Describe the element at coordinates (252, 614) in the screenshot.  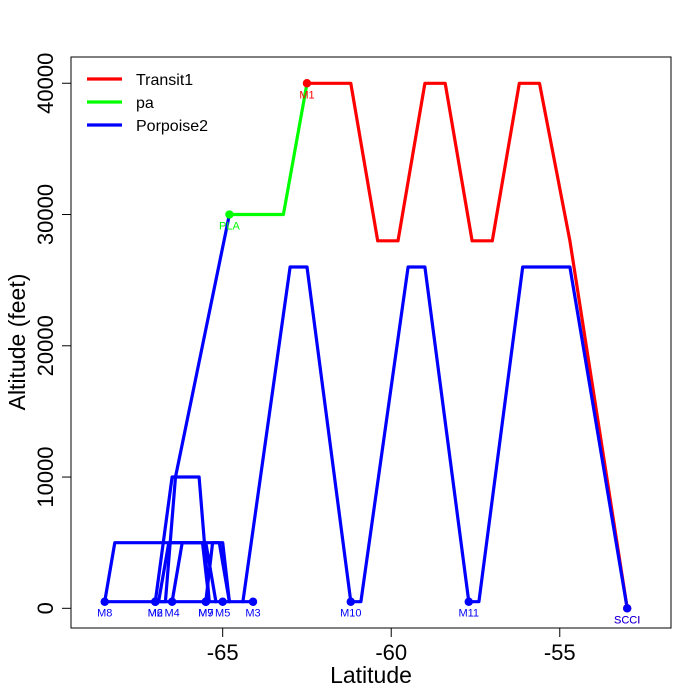
I see `waypoint-label: M3` at that location.